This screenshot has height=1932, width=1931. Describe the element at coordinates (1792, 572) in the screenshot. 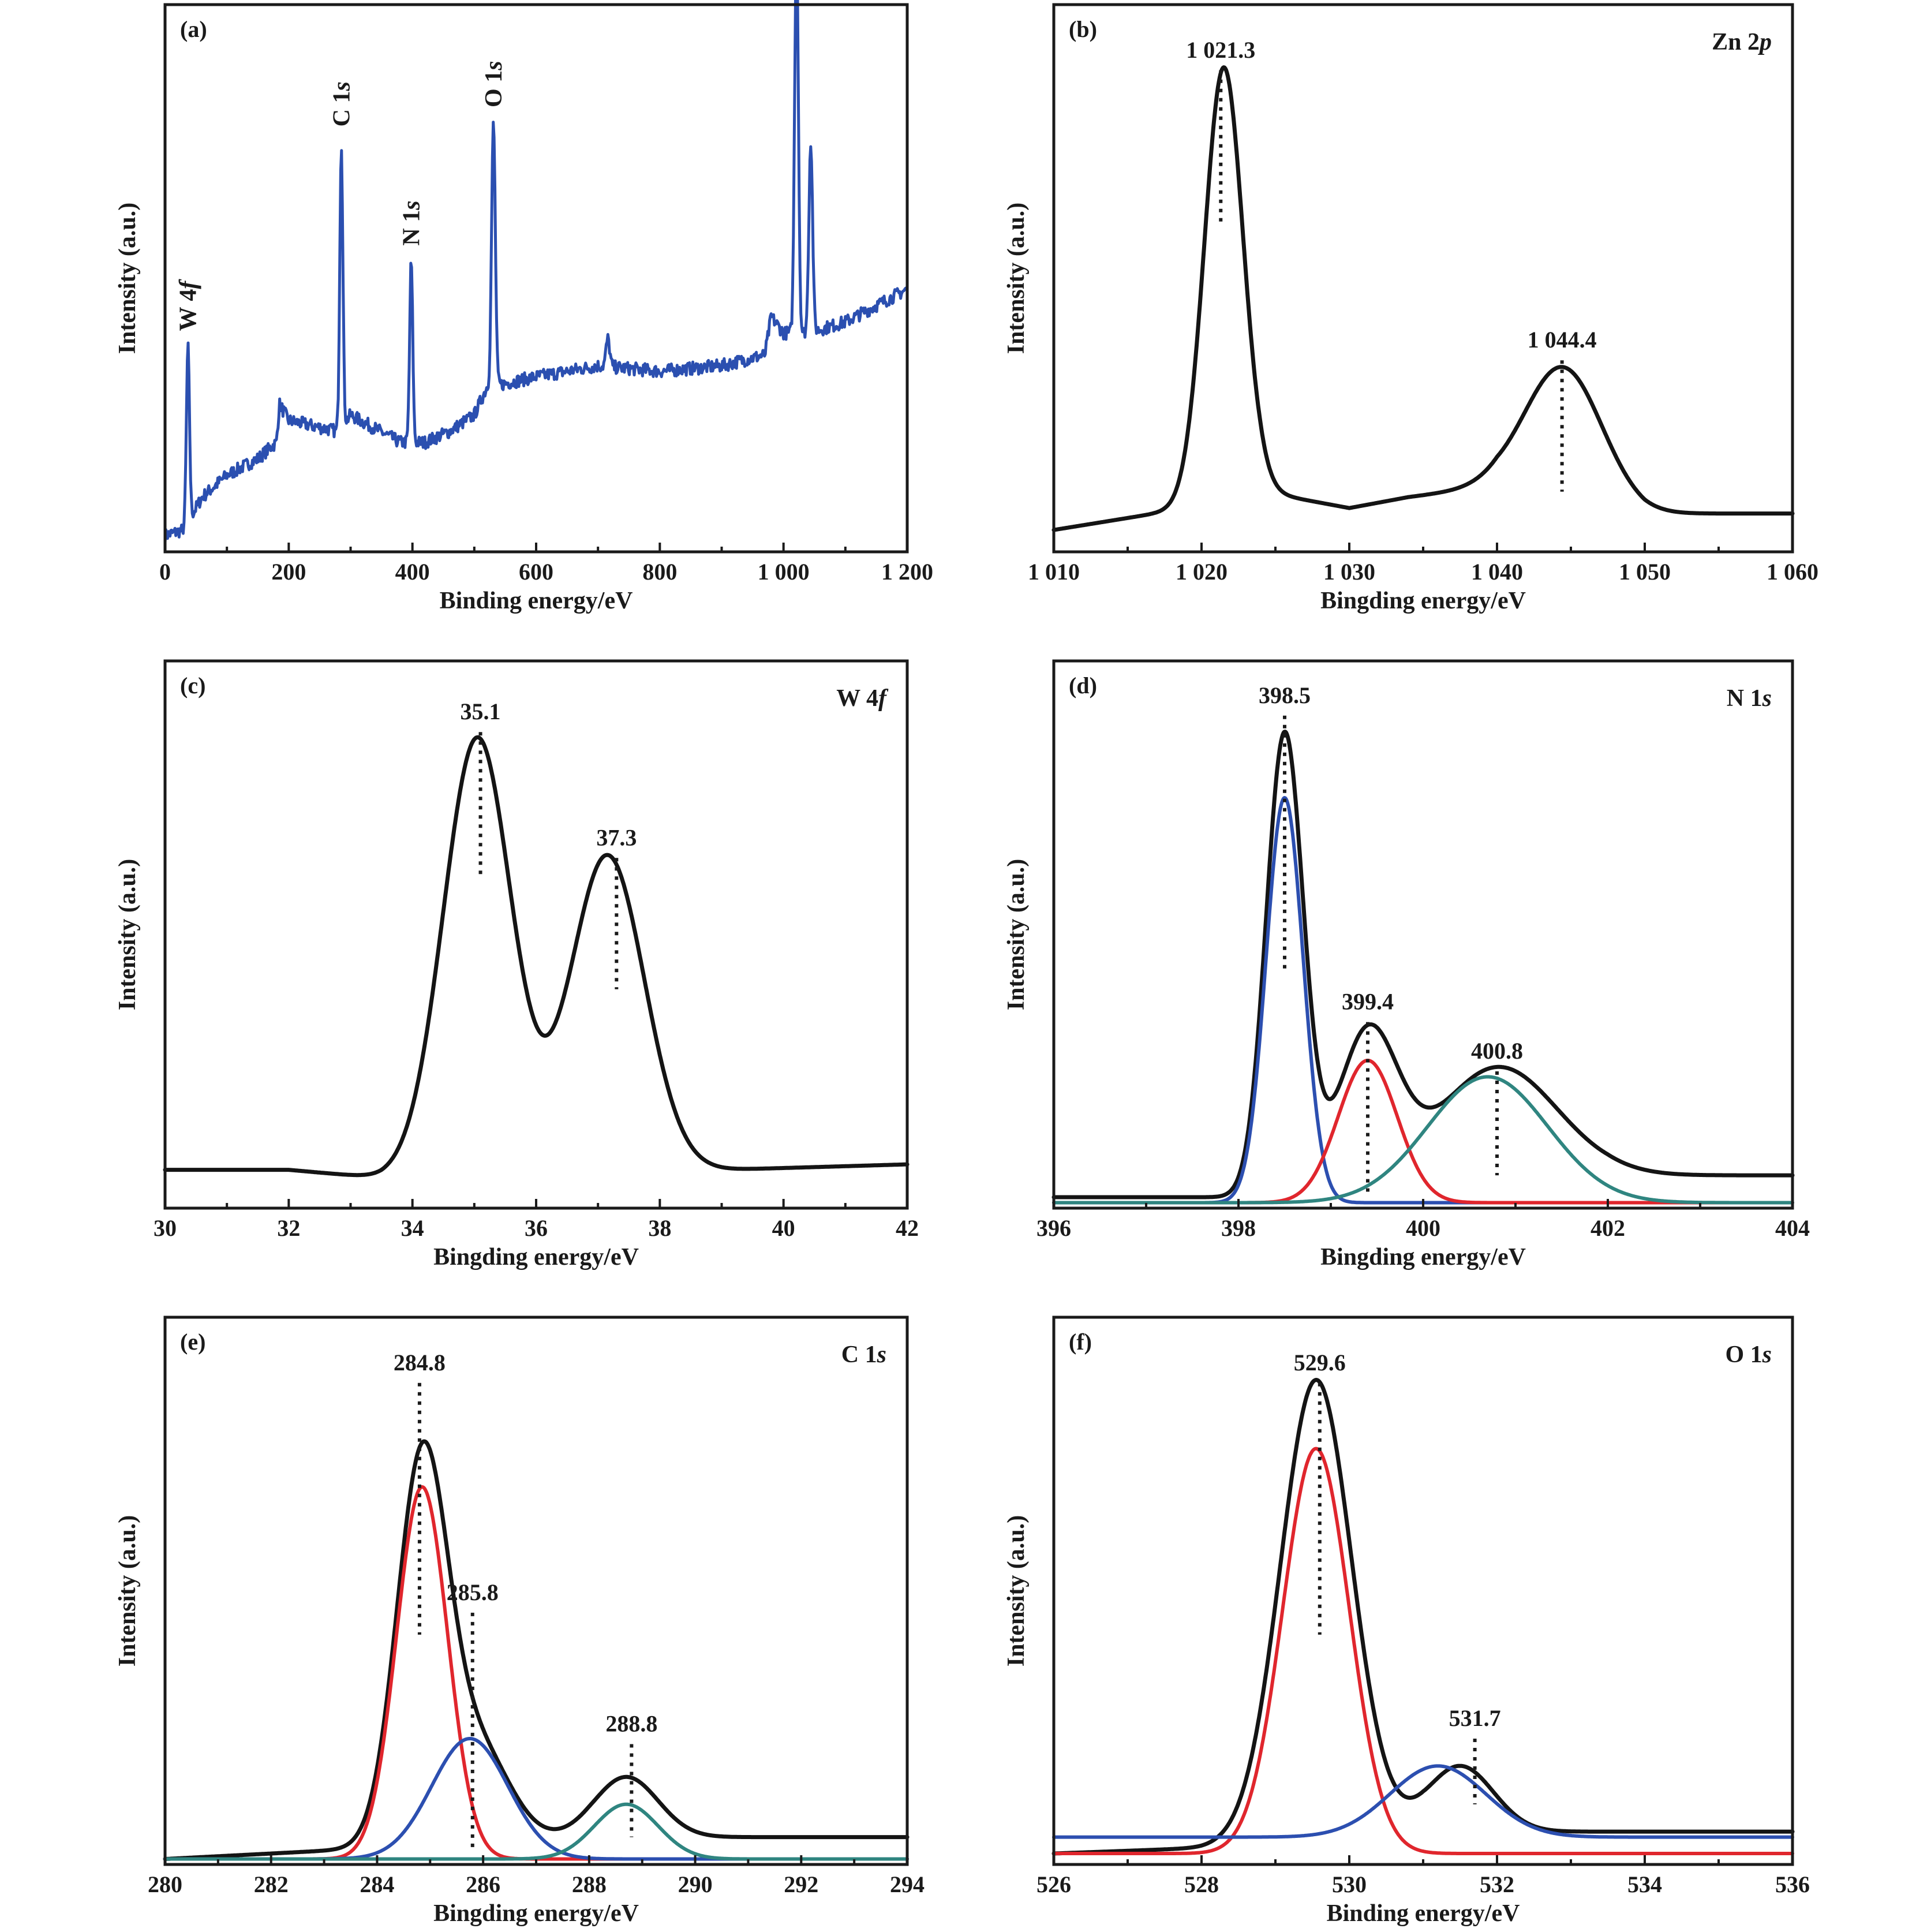

I see `x-tick-label: 1 060` at that location.